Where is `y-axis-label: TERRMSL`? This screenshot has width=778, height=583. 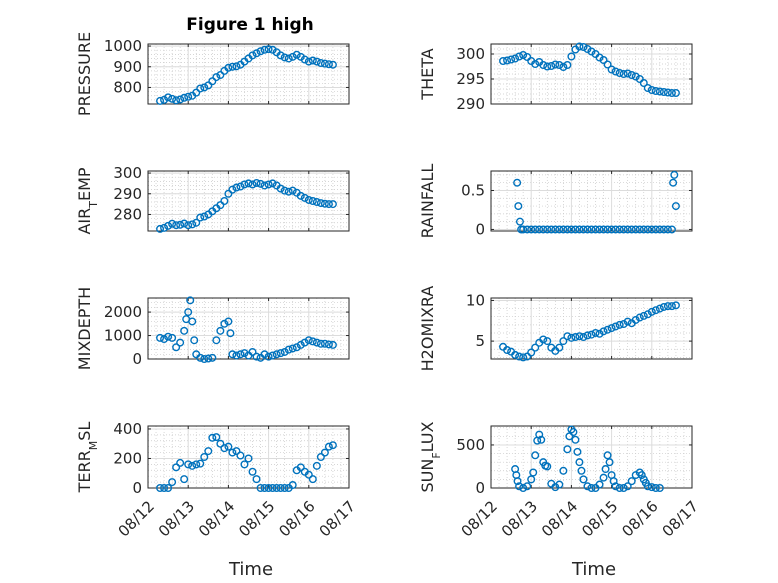
y-axis-label: TERRMSL is located at coordinates (87, 458).